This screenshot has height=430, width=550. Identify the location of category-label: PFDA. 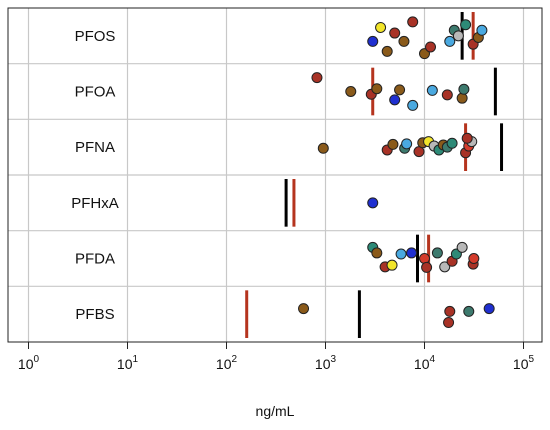
(95, 259).